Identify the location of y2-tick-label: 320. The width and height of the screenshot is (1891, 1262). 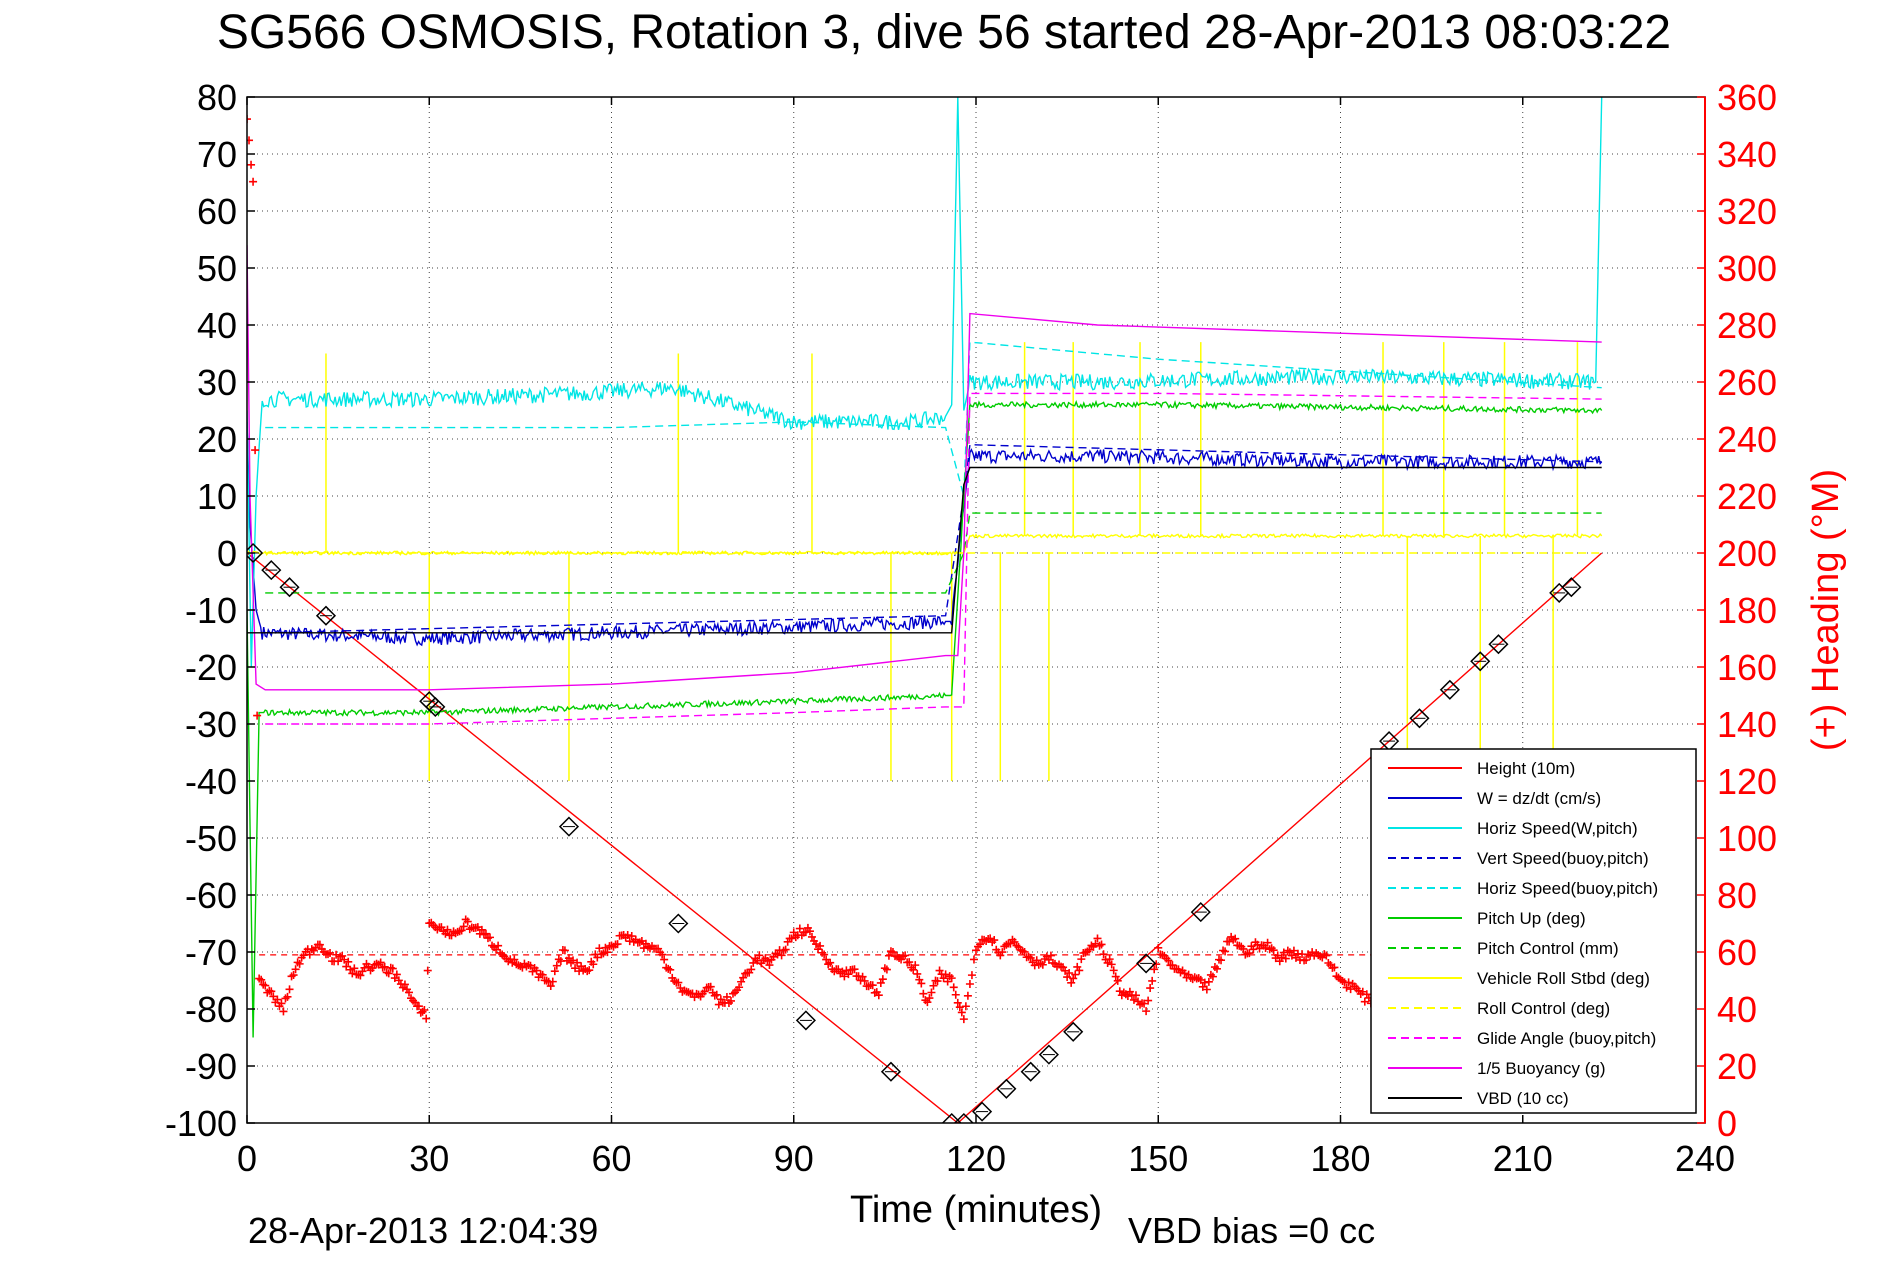
(1747, 211).